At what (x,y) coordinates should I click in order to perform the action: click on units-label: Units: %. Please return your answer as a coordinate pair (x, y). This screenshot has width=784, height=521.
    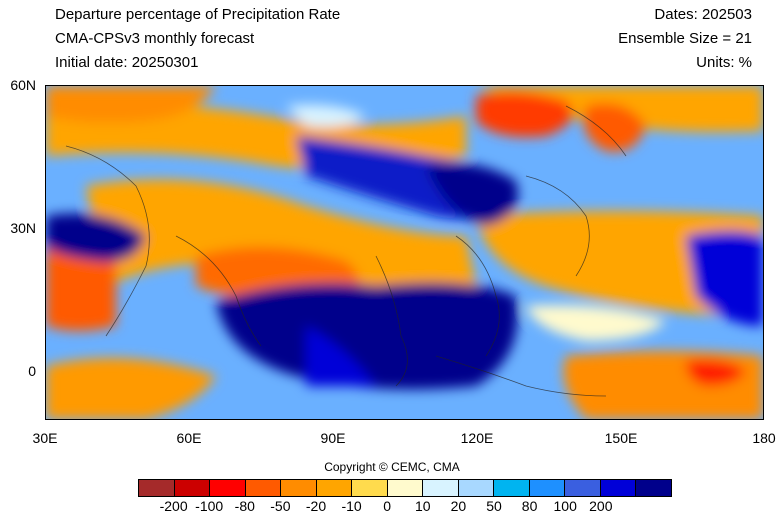
    Looking at the image, I should click on (724, 62).